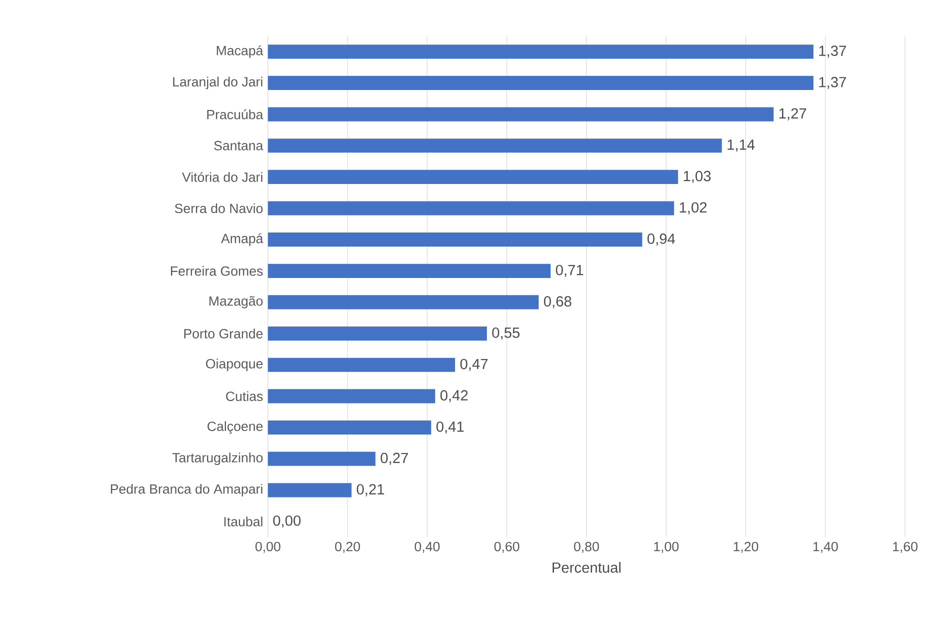 This screenshot has height=634, width=937. I want to click on y-tick-label: Macapá, so click(240, 51).